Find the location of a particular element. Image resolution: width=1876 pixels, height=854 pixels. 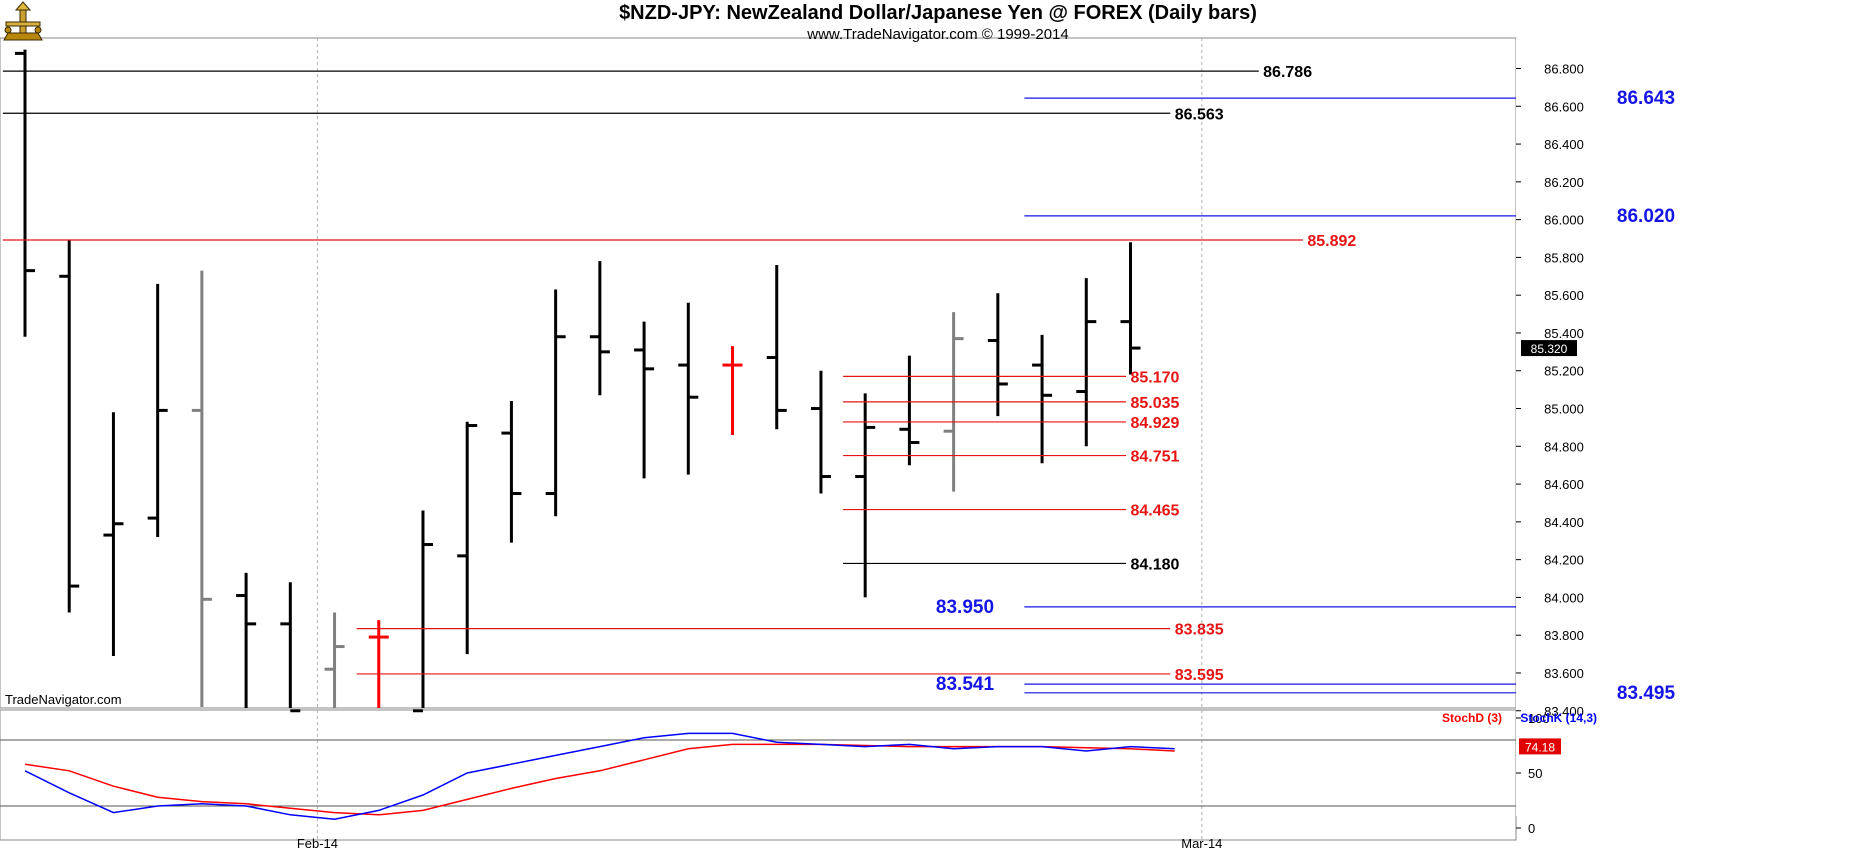

y-tick-label: 85.800 is located at coordinates (1564, 257).